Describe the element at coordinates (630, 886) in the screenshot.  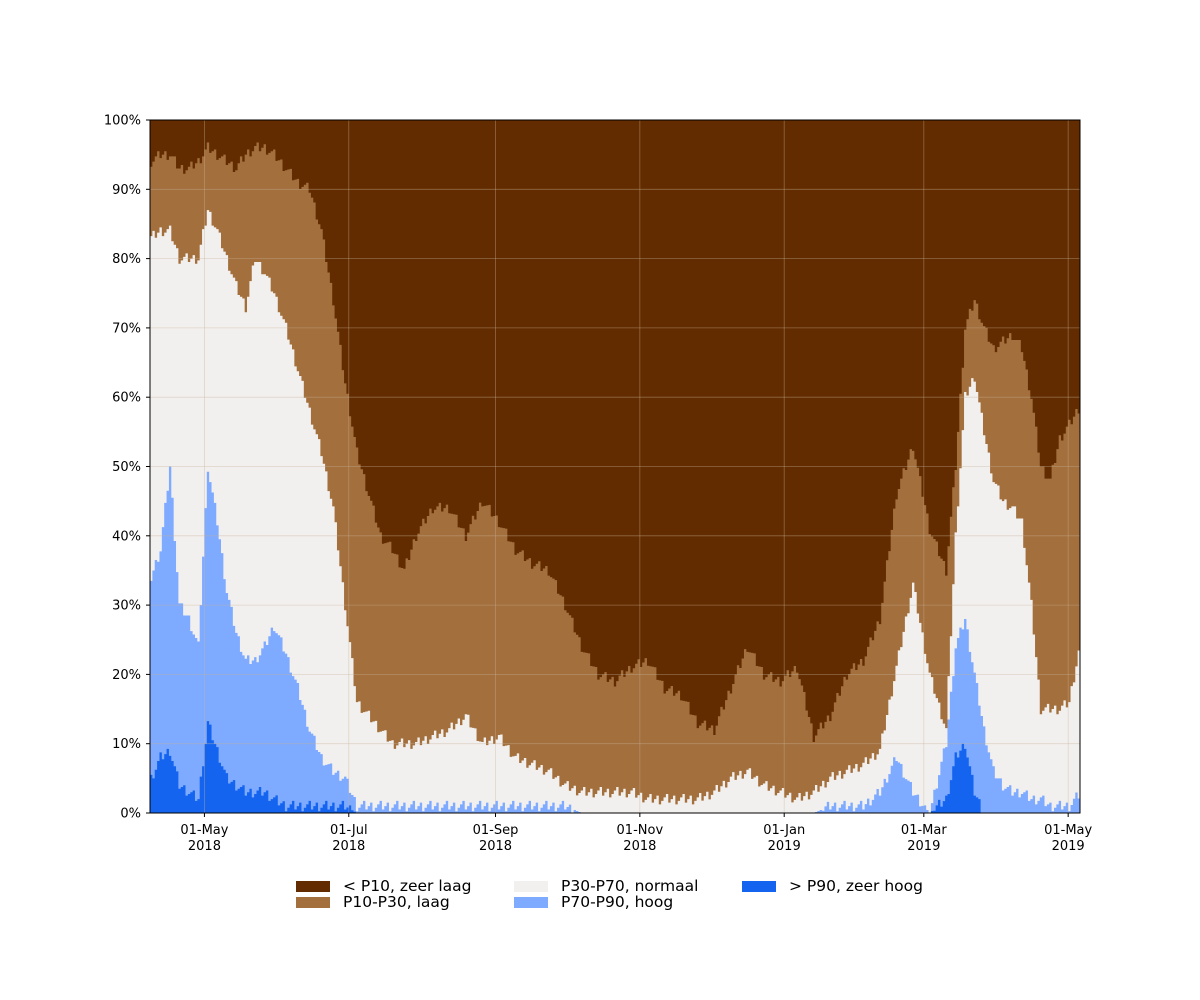
I see `legend-label-normaal: P30-P70, normaal` at that location.